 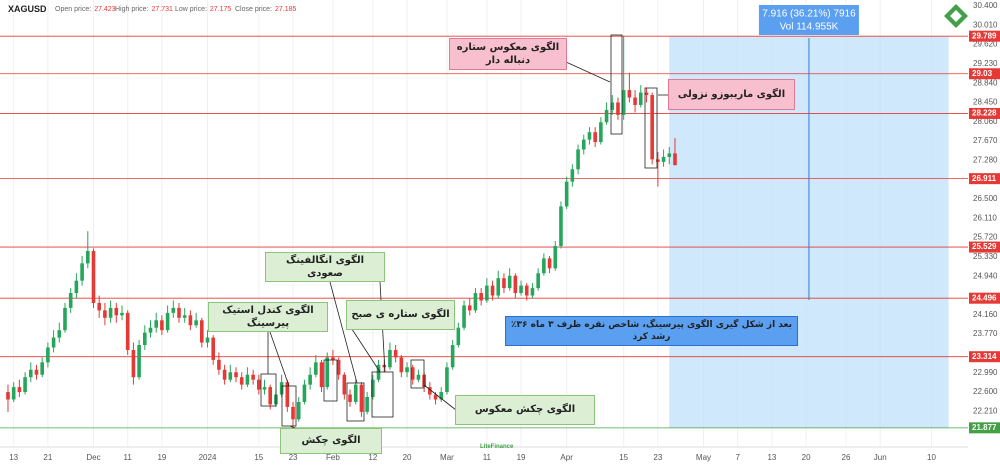 What do you see at coordinates (400, 315) in the screenshot?
I see `annotation: الگوی ستاره ی صبح` at bounding box center [400, 315].